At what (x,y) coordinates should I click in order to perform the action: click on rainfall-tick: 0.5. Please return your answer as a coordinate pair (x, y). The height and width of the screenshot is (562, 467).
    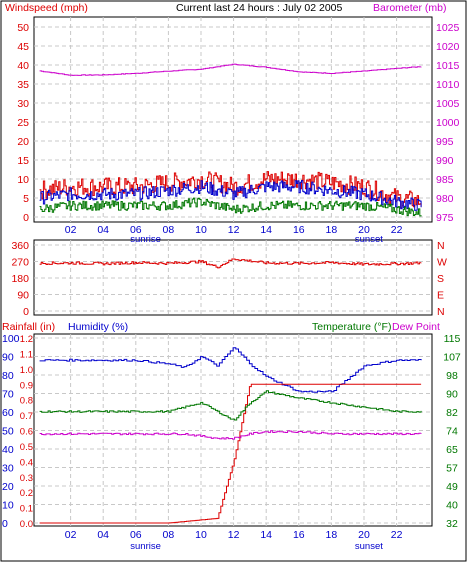
    Looking at the image, I should click on (26, 447).